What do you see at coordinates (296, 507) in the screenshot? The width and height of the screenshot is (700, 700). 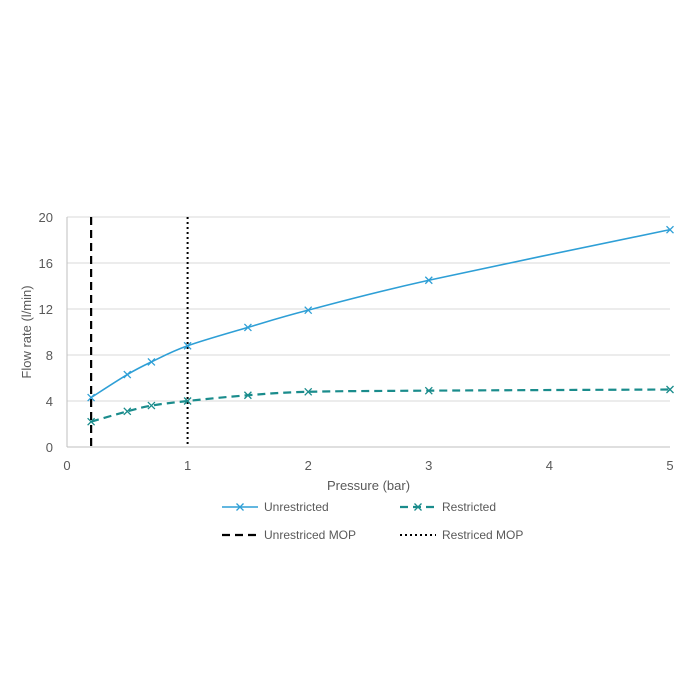 I see `legend-label: Unrestricted` at bounding box center [296, 507].